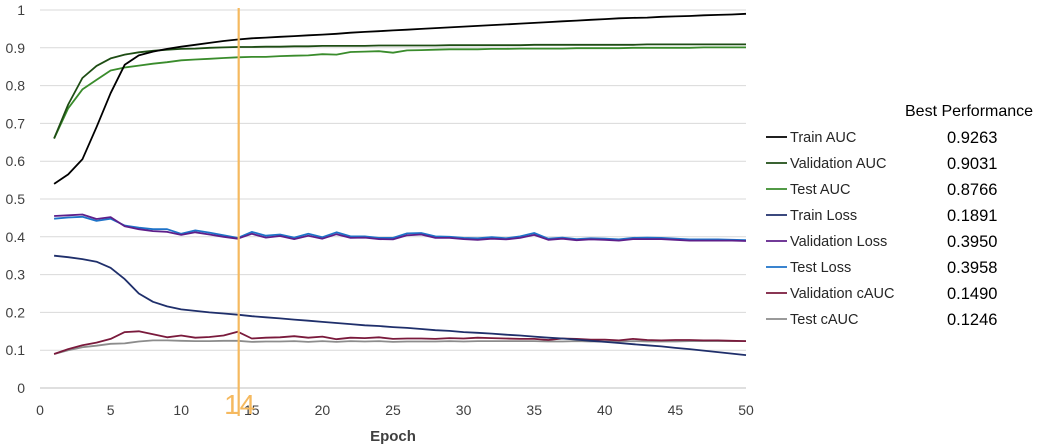 The image size is (1052, 446). I want to click on y-tick-label: 0.6, so click(16, 161).